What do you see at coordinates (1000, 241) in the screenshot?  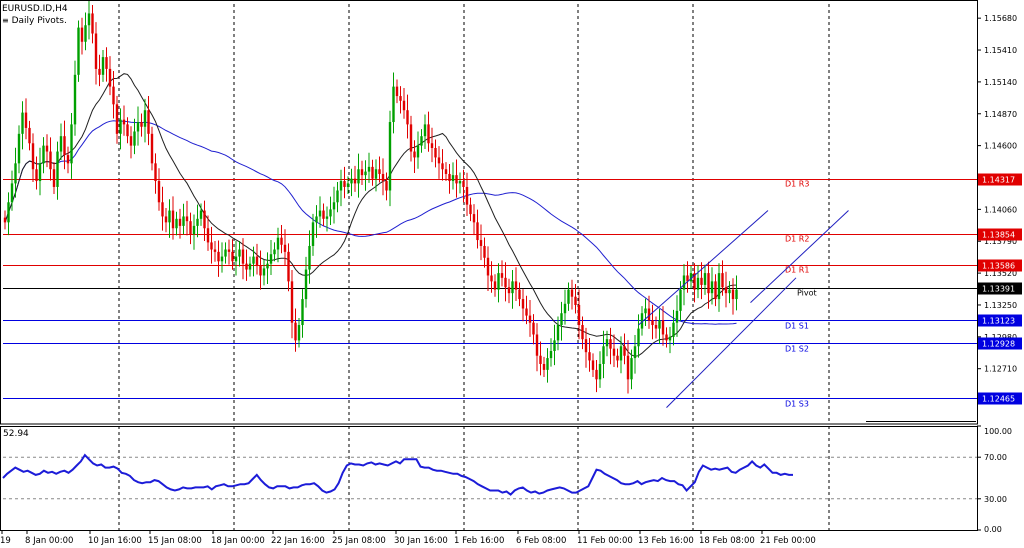 I see `price-tick-label: 1.13790` at bounding box center [1000, 241].